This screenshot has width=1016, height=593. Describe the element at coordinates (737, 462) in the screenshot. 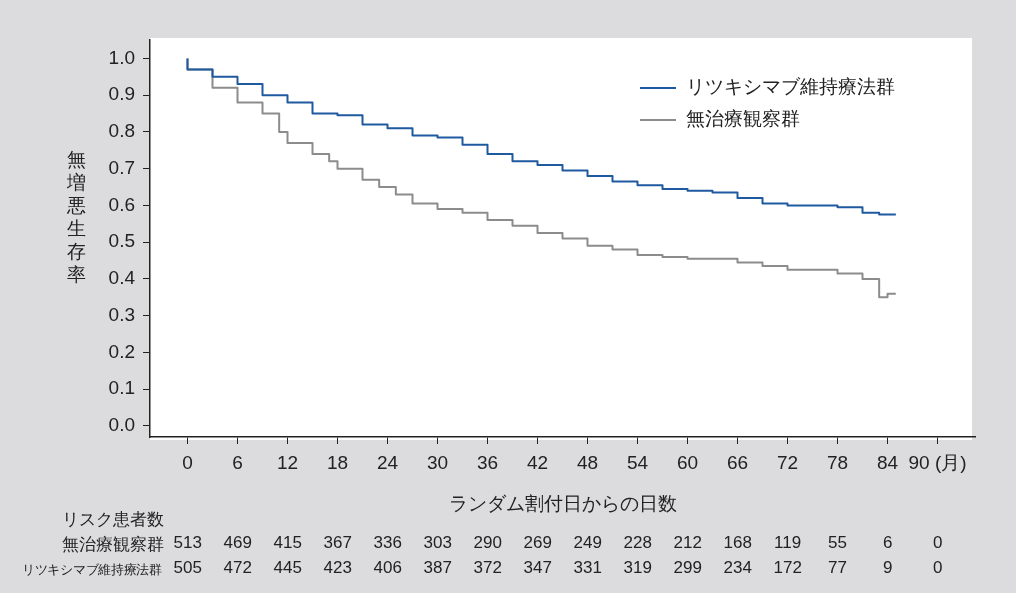

I see `x-tick-label: 66` at that location.